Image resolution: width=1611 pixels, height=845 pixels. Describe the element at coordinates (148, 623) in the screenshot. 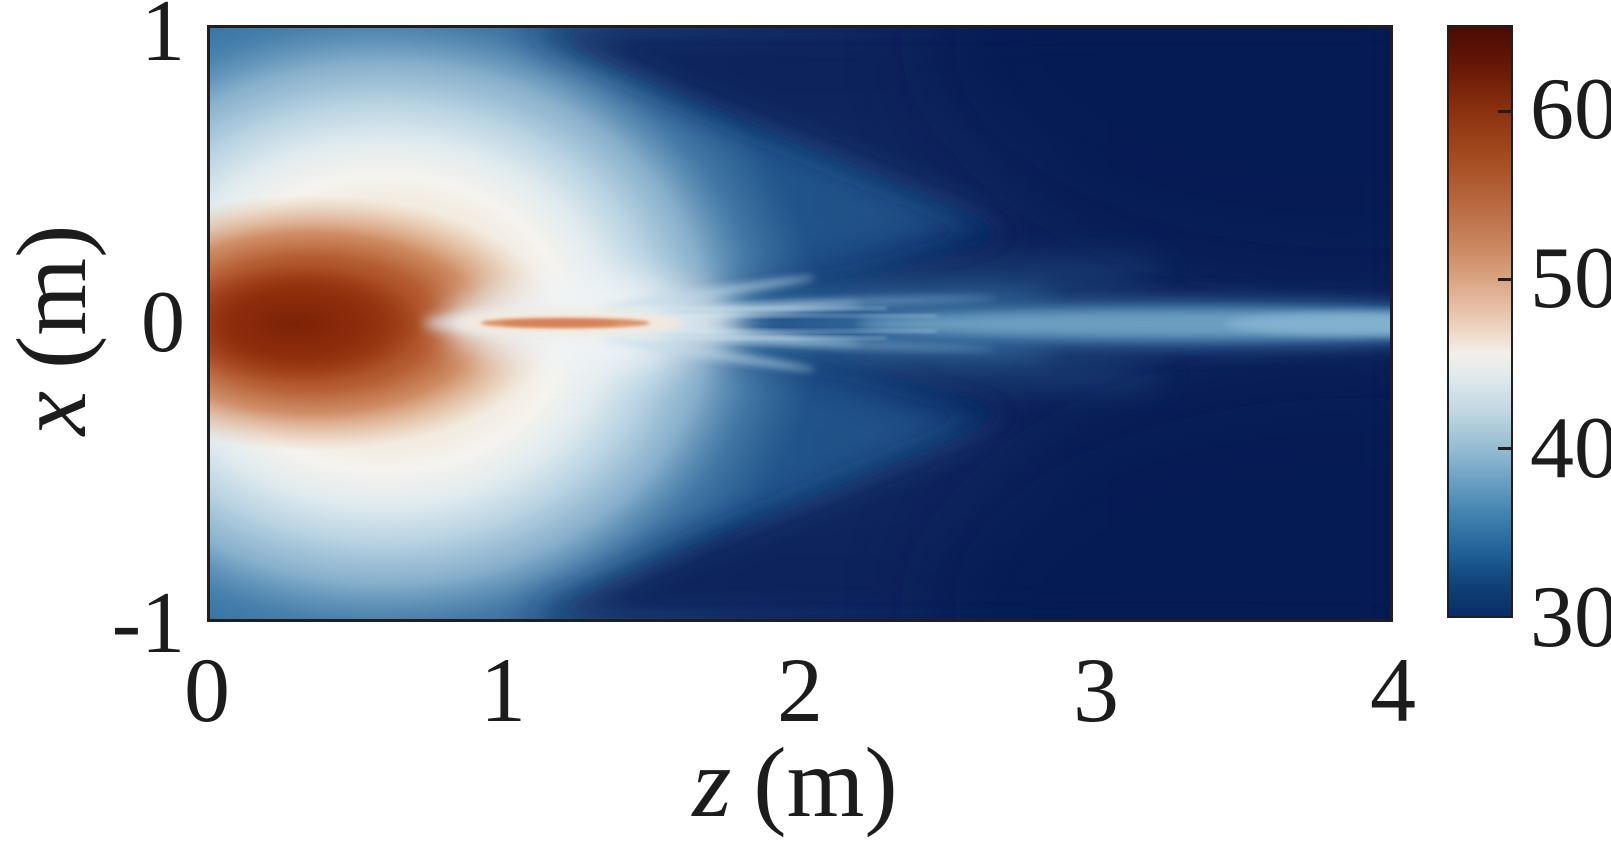

I see `y-tick-label-neg1: -1` at that location.